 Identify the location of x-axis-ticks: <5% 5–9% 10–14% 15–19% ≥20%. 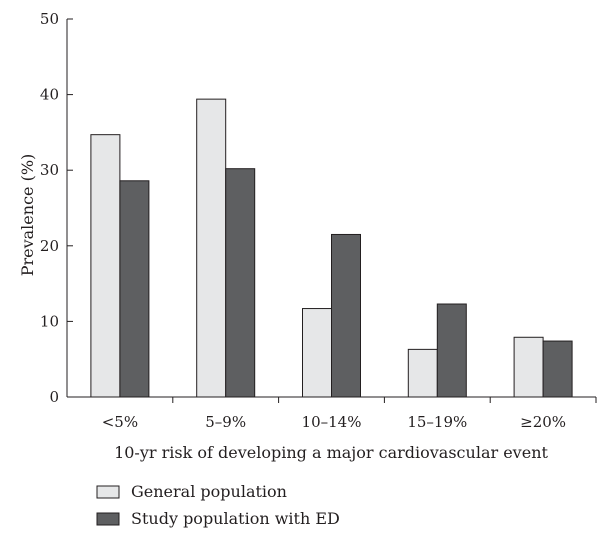
(349, 414).